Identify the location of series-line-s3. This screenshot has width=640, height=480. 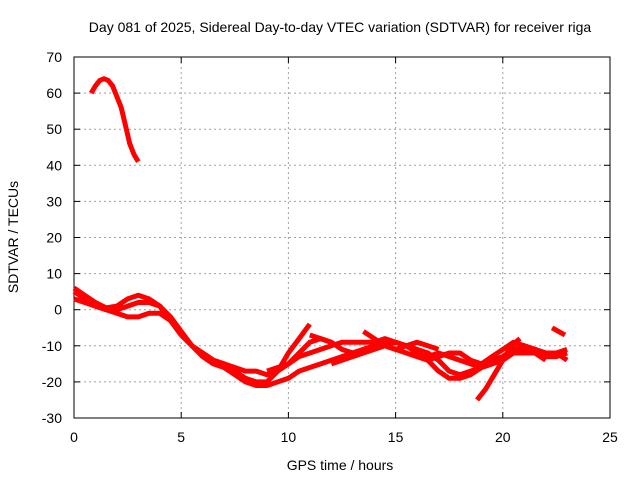
(234, 338).